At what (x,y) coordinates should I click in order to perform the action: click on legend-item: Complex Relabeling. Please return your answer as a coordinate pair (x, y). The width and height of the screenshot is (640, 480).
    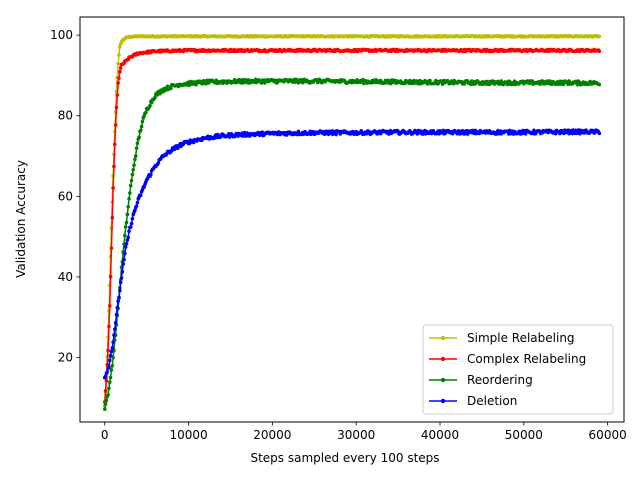
    Looking at the image, I should click on (507, 359).